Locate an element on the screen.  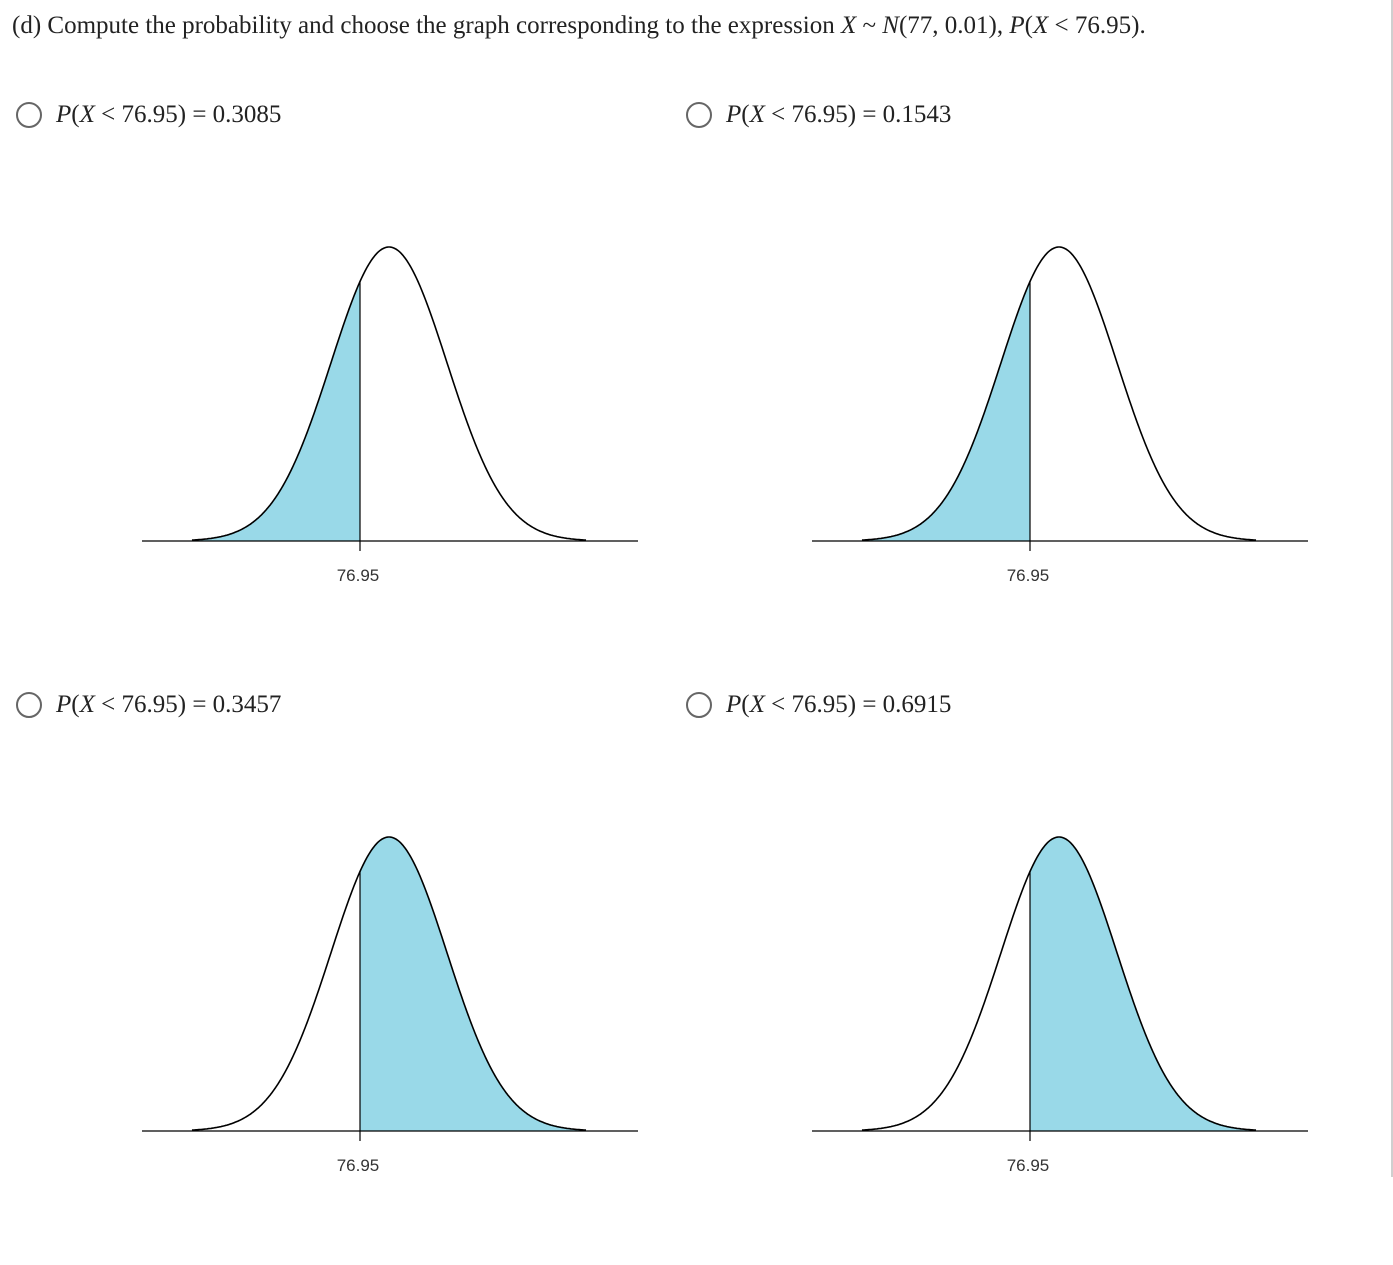
question-prob-fn: P is located at coordinates (1017, 25).